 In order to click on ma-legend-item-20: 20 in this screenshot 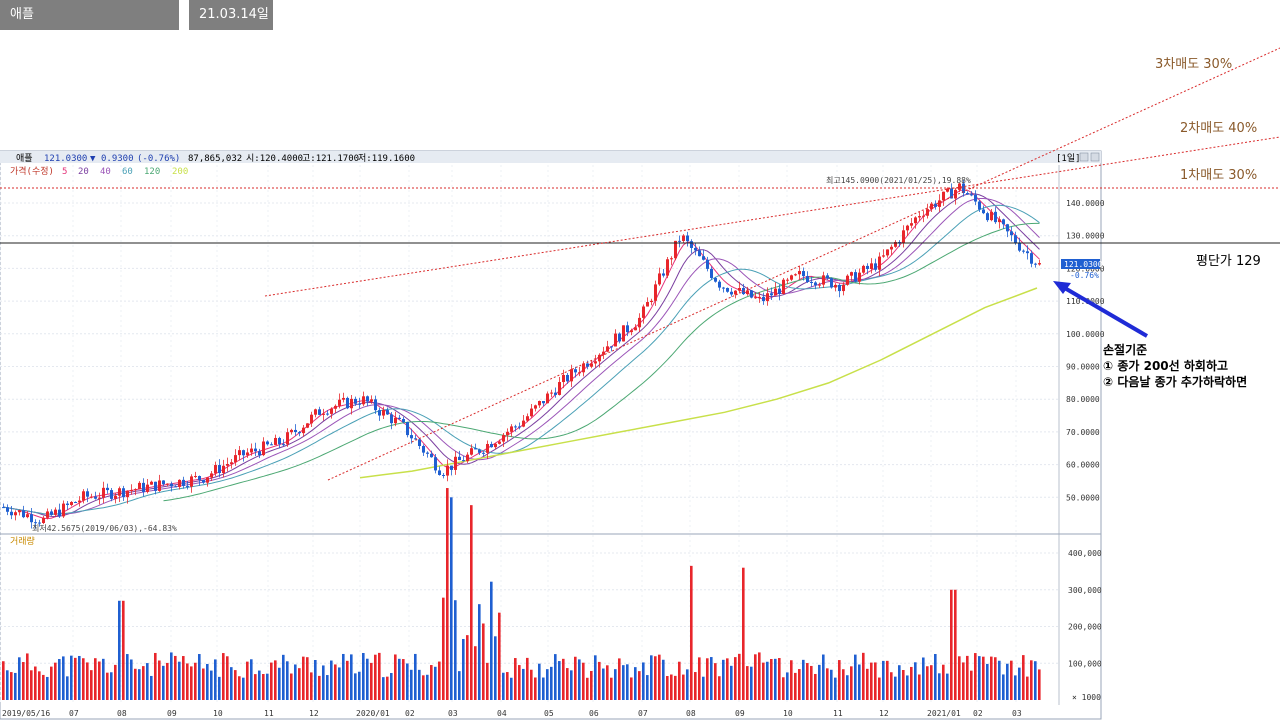, I will do `click(83, 172)`.